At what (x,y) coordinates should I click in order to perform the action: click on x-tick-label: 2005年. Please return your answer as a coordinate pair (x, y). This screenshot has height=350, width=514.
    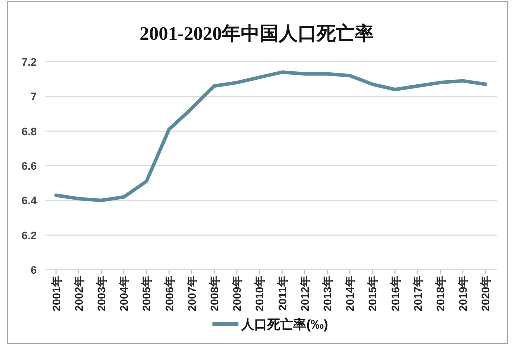
    Looking at the image, I should click on (147, 294).